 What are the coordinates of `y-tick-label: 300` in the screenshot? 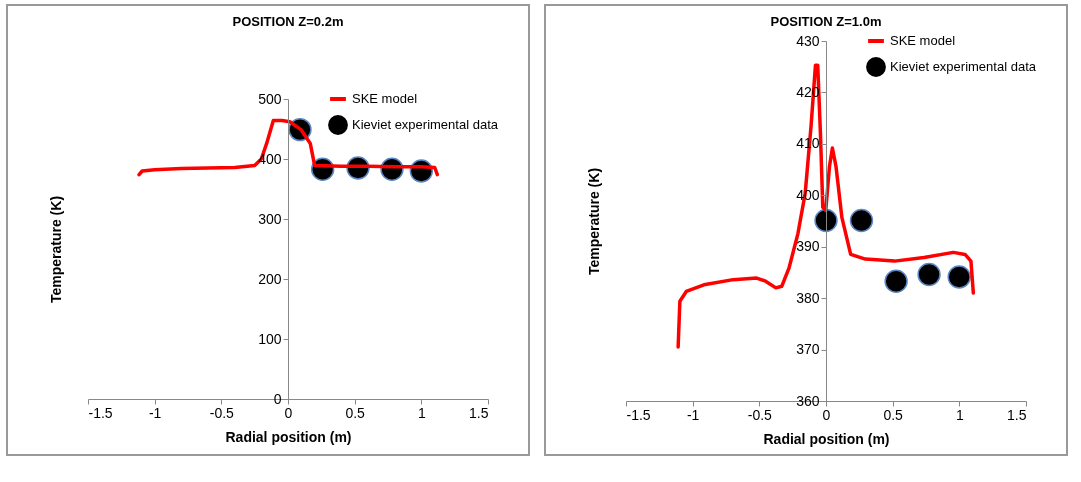 It's located at (270, 218).